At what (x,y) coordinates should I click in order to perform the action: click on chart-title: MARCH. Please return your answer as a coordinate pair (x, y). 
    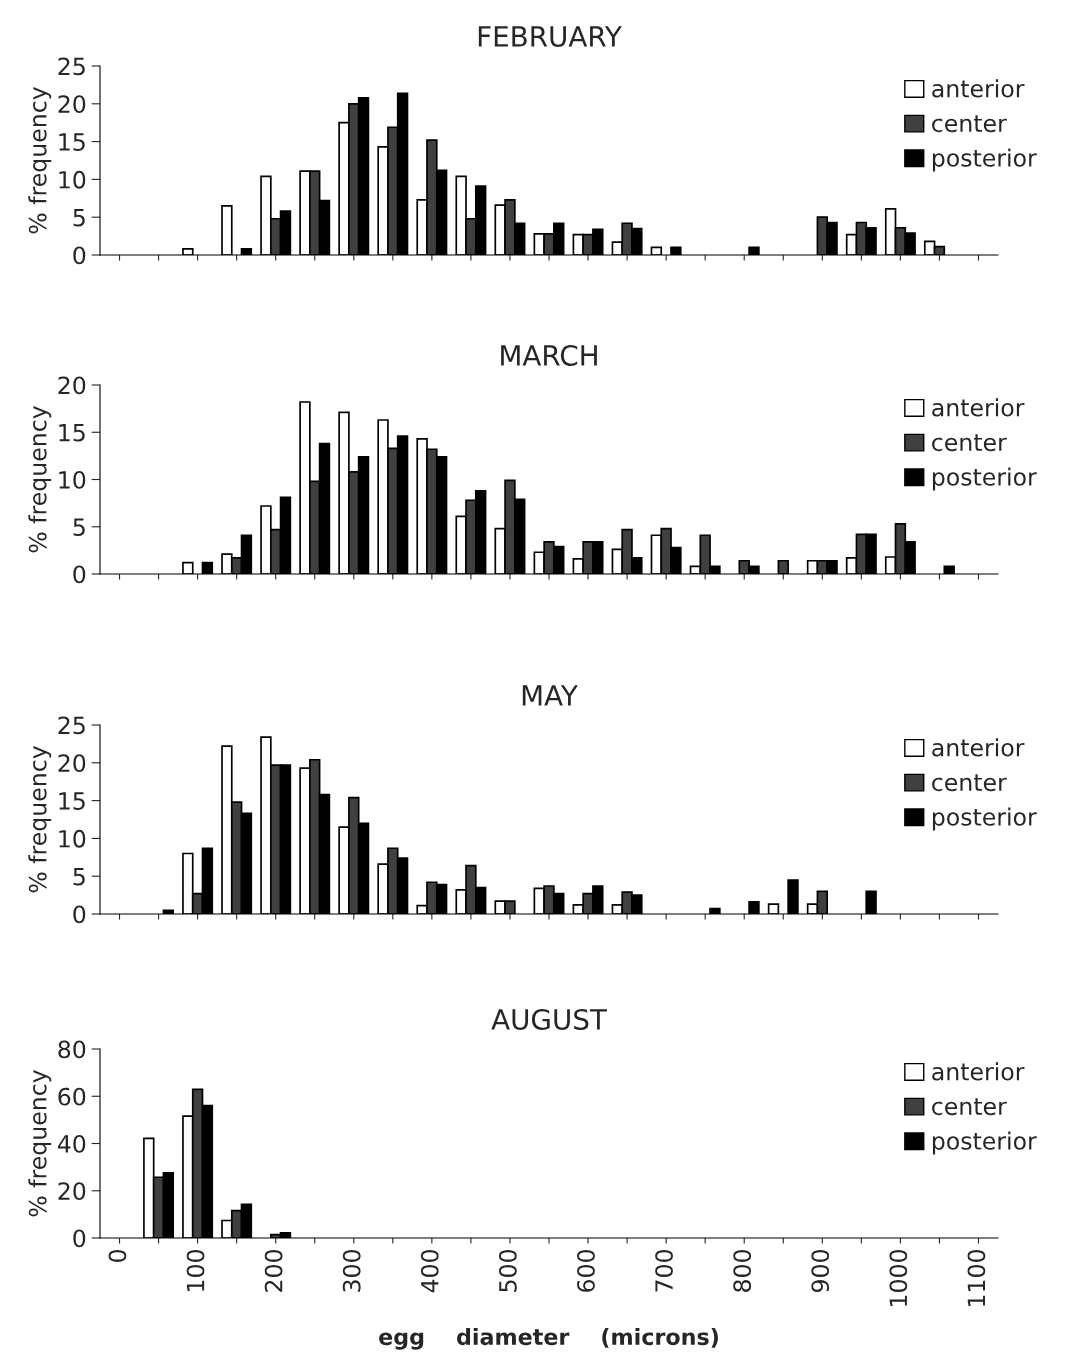
    Looking at the image, I should click on (549, 355).